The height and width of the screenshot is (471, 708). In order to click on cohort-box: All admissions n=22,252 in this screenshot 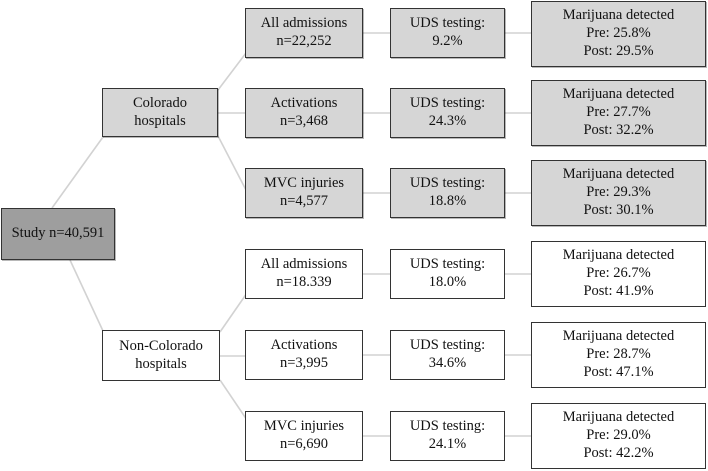, I will do `click(304, 33)`.